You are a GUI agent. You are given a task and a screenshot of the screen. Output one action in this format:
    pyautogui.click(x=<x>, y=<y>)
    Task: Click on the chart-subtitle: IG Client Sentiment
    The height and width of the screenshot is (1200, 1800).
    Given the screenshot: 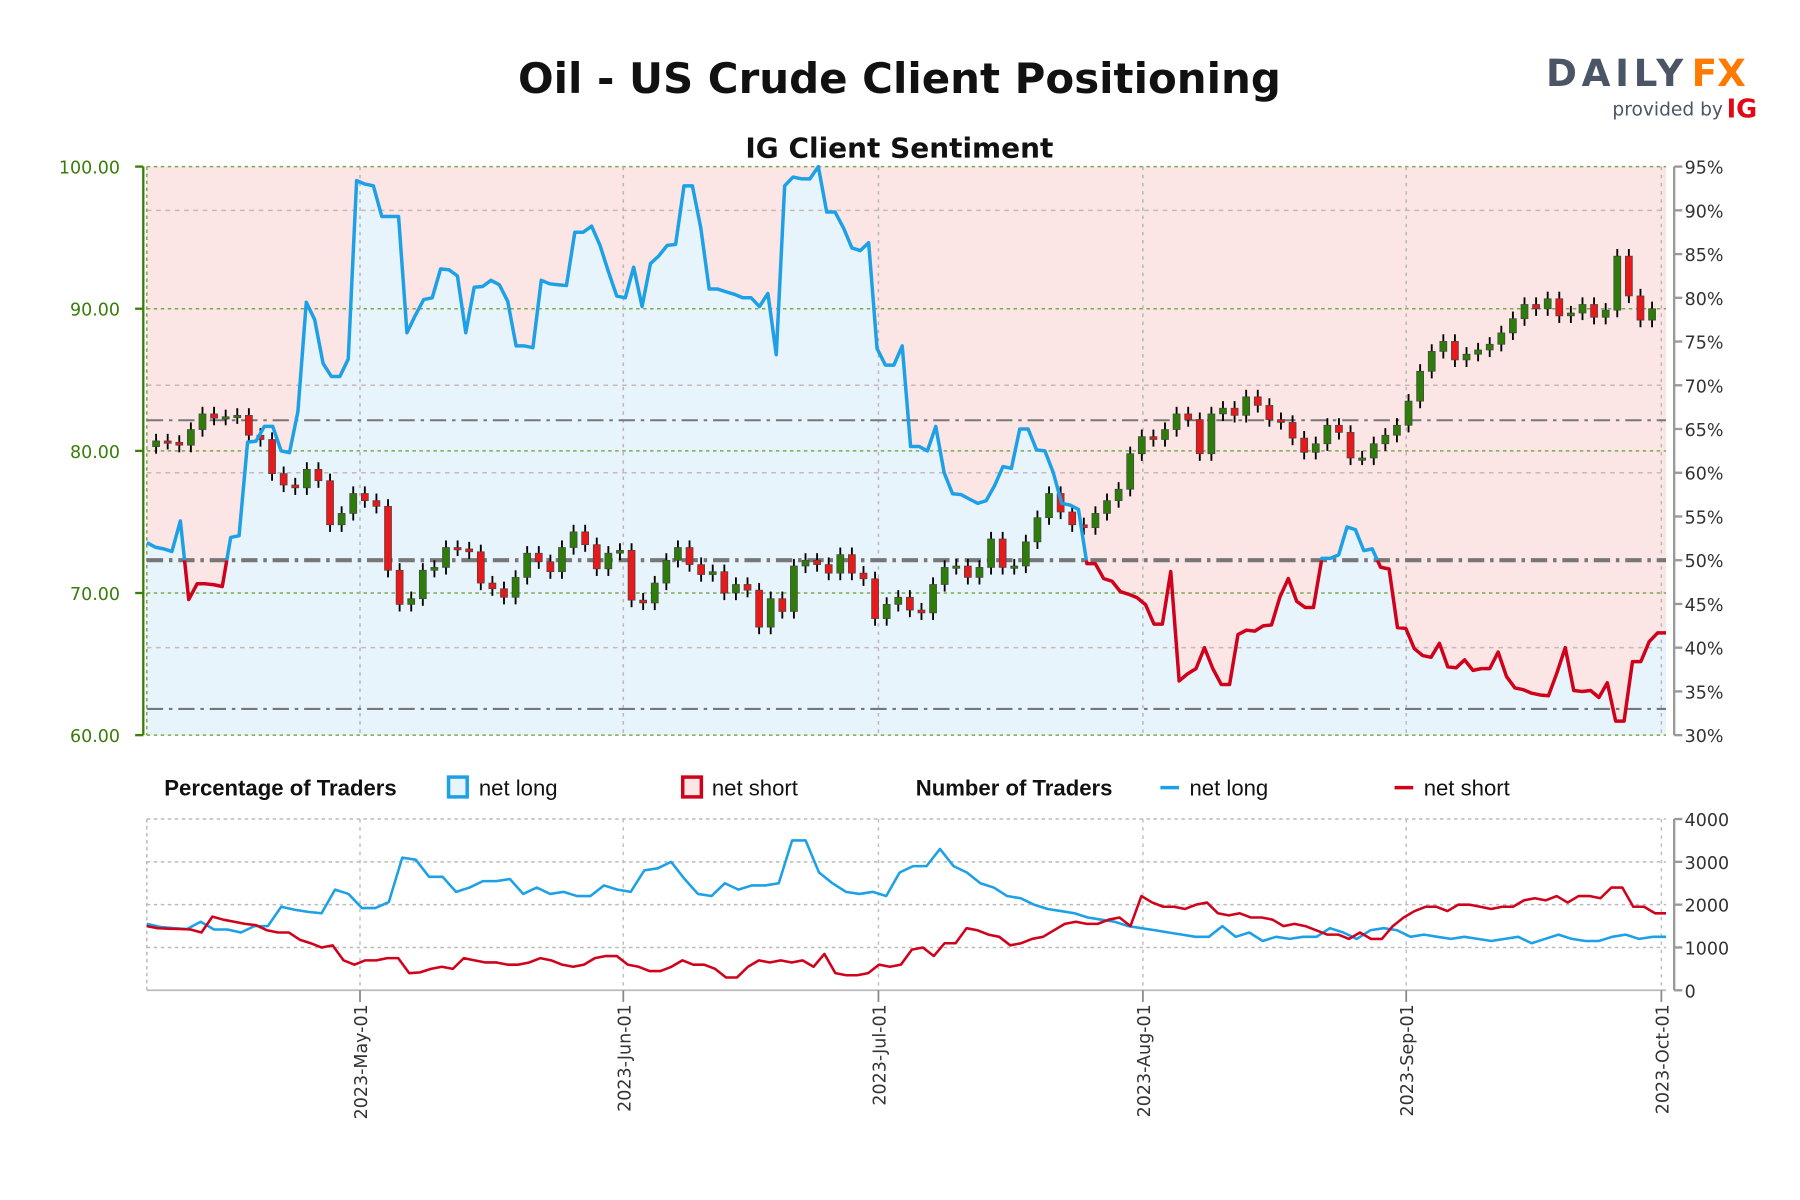 What is the action you would take?
    pyautogui.click(x=899, y=147)
    